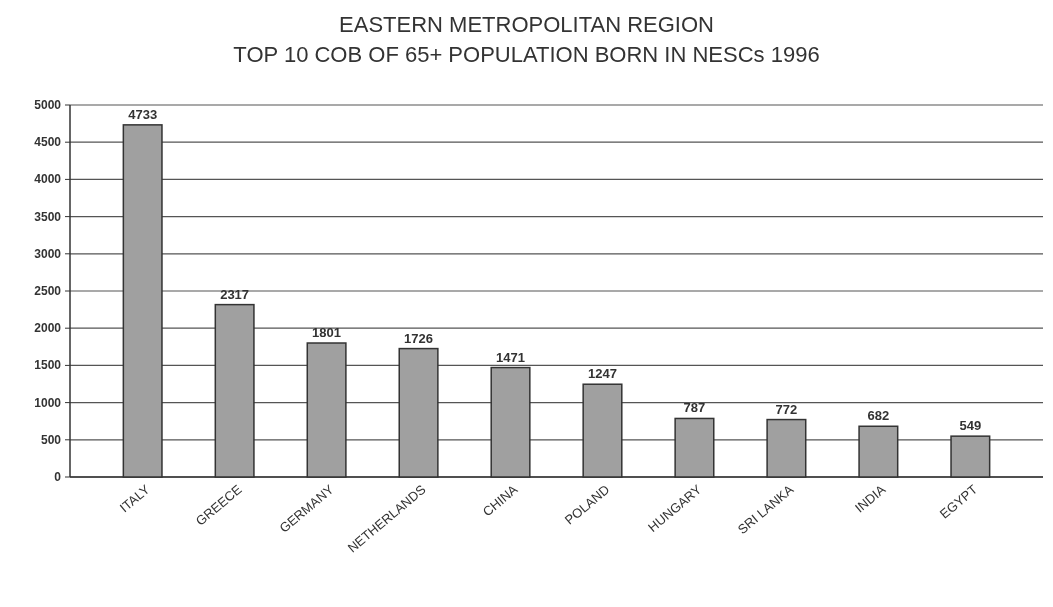  Describe the element at coordinates (235, 294) in the screenshot. I see `data-label: 2317` at that location.